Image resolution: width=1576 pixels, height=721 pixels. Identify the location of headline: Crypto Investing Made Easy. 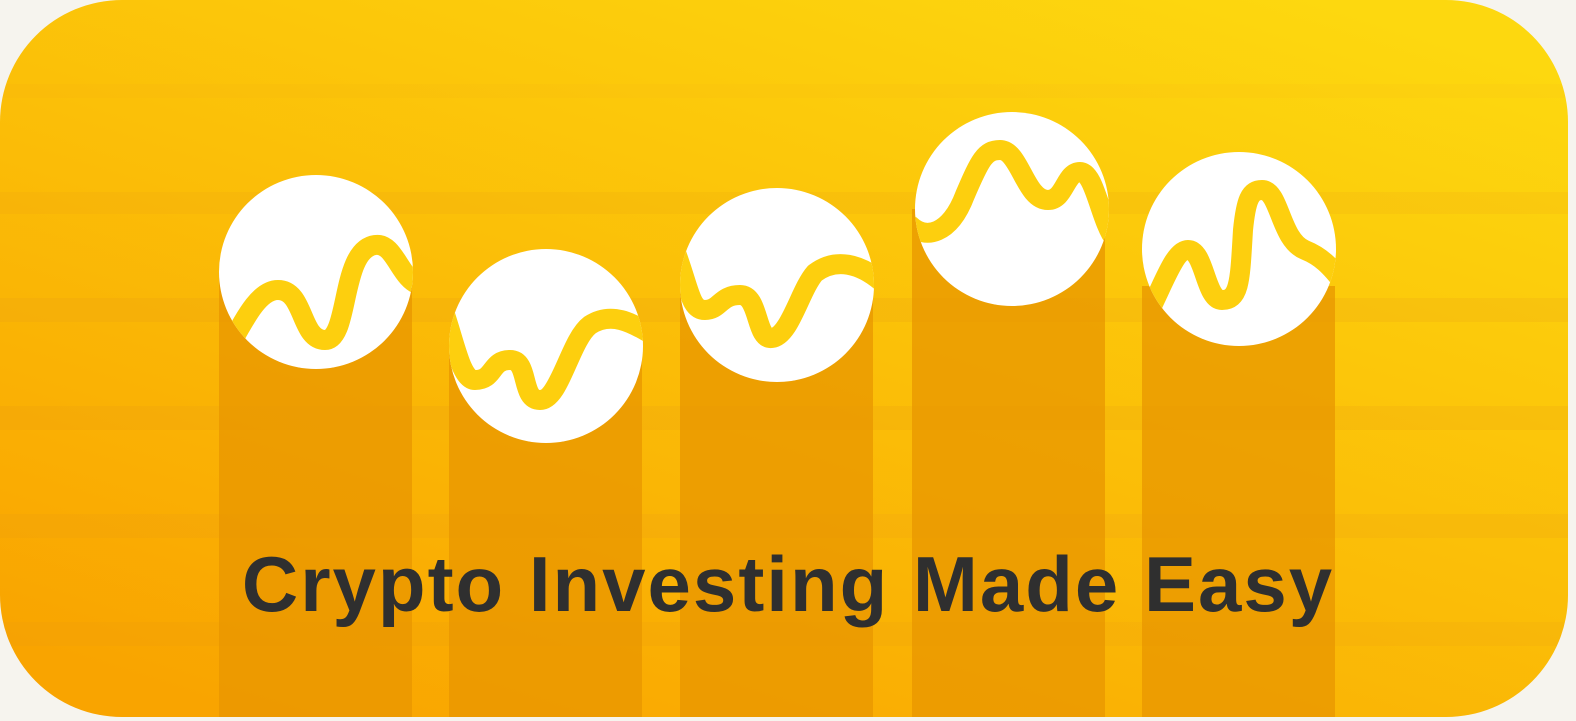
(788, 584).